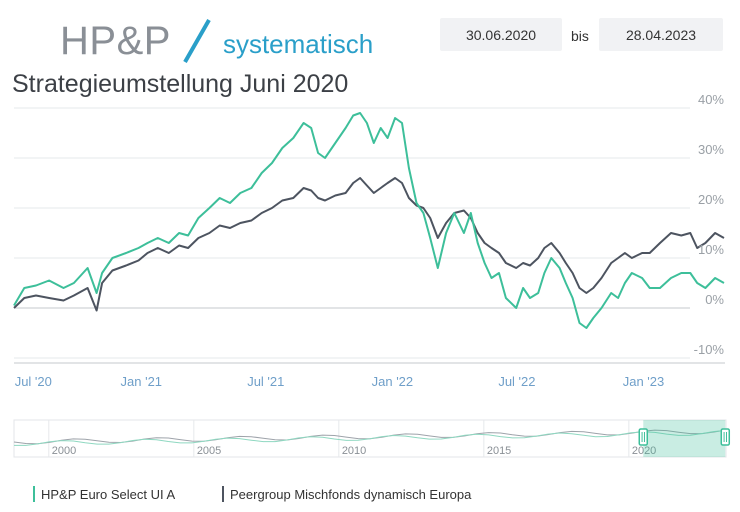  Describe the element at coordinates (351, 494) in the screenshot. I see `legend-label-peergroup: Peergroup Mischfonds dynamisch Europa` at that location.